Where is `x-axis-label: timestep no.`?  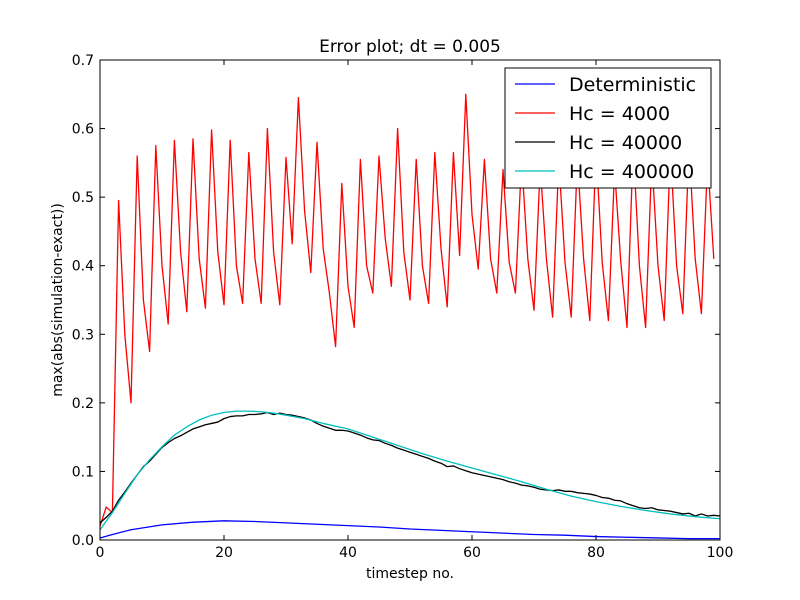
x-axis-label: timestep no. is located at coordinates (410, 574).